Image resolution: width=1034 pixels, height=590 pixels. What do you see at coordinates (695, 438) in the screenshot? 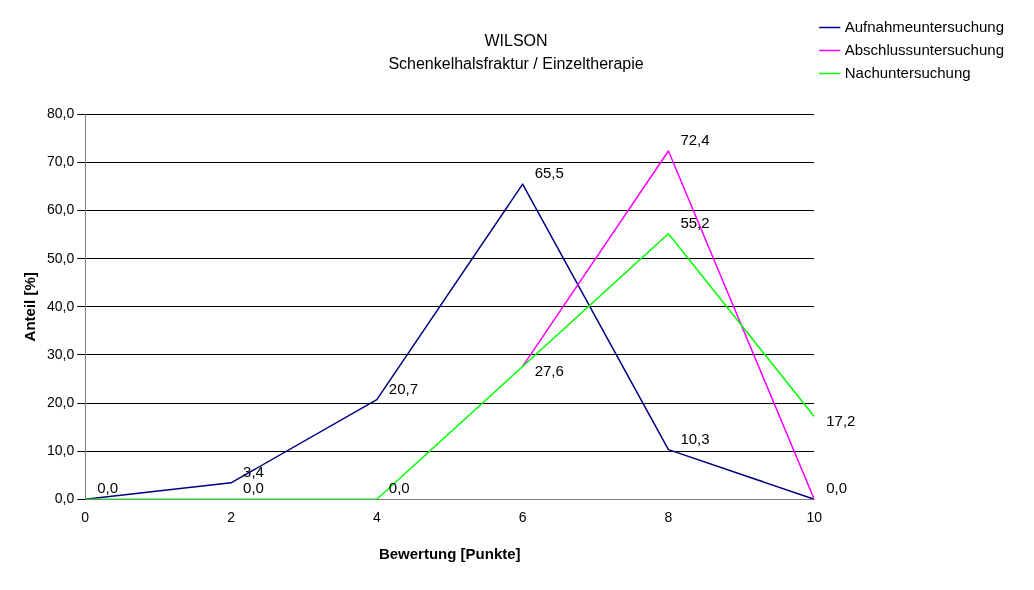
I see `data-label: 10,3` at bounding box center [695, 438].